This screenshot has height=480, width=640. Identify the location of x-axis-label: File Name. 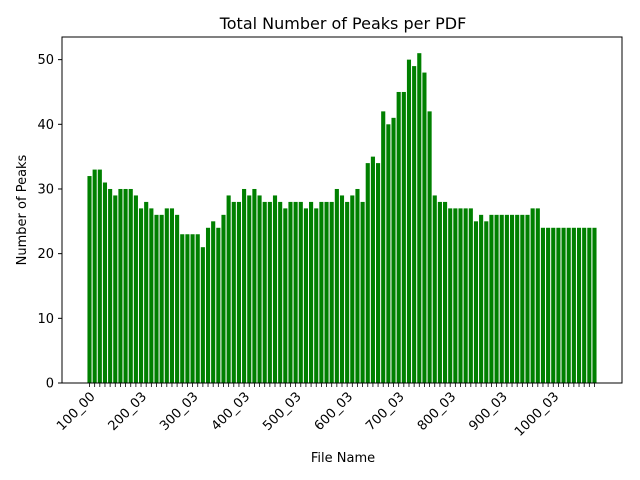
(343, 458).